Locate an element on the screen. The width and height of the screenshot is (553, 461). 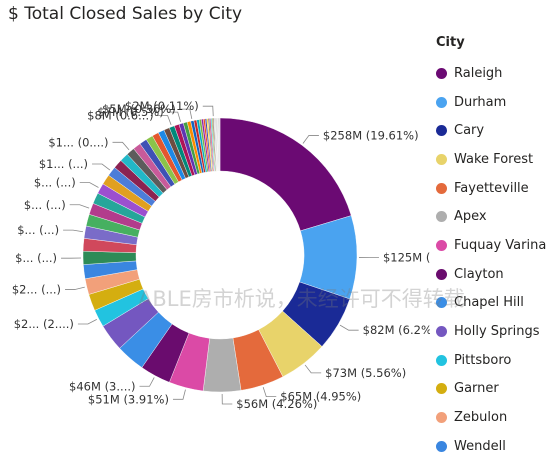
data-label: $73M (5.56%) is located at coordinates (365, 373).